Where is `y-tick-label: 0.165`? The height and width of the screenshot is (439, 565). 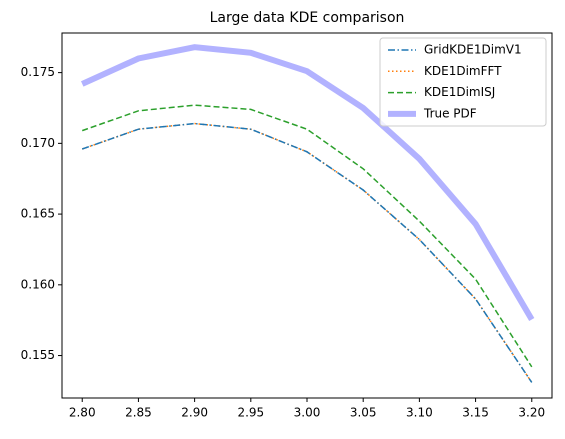 y-tick-label: 0.165 is located at coordinates (38, 214).